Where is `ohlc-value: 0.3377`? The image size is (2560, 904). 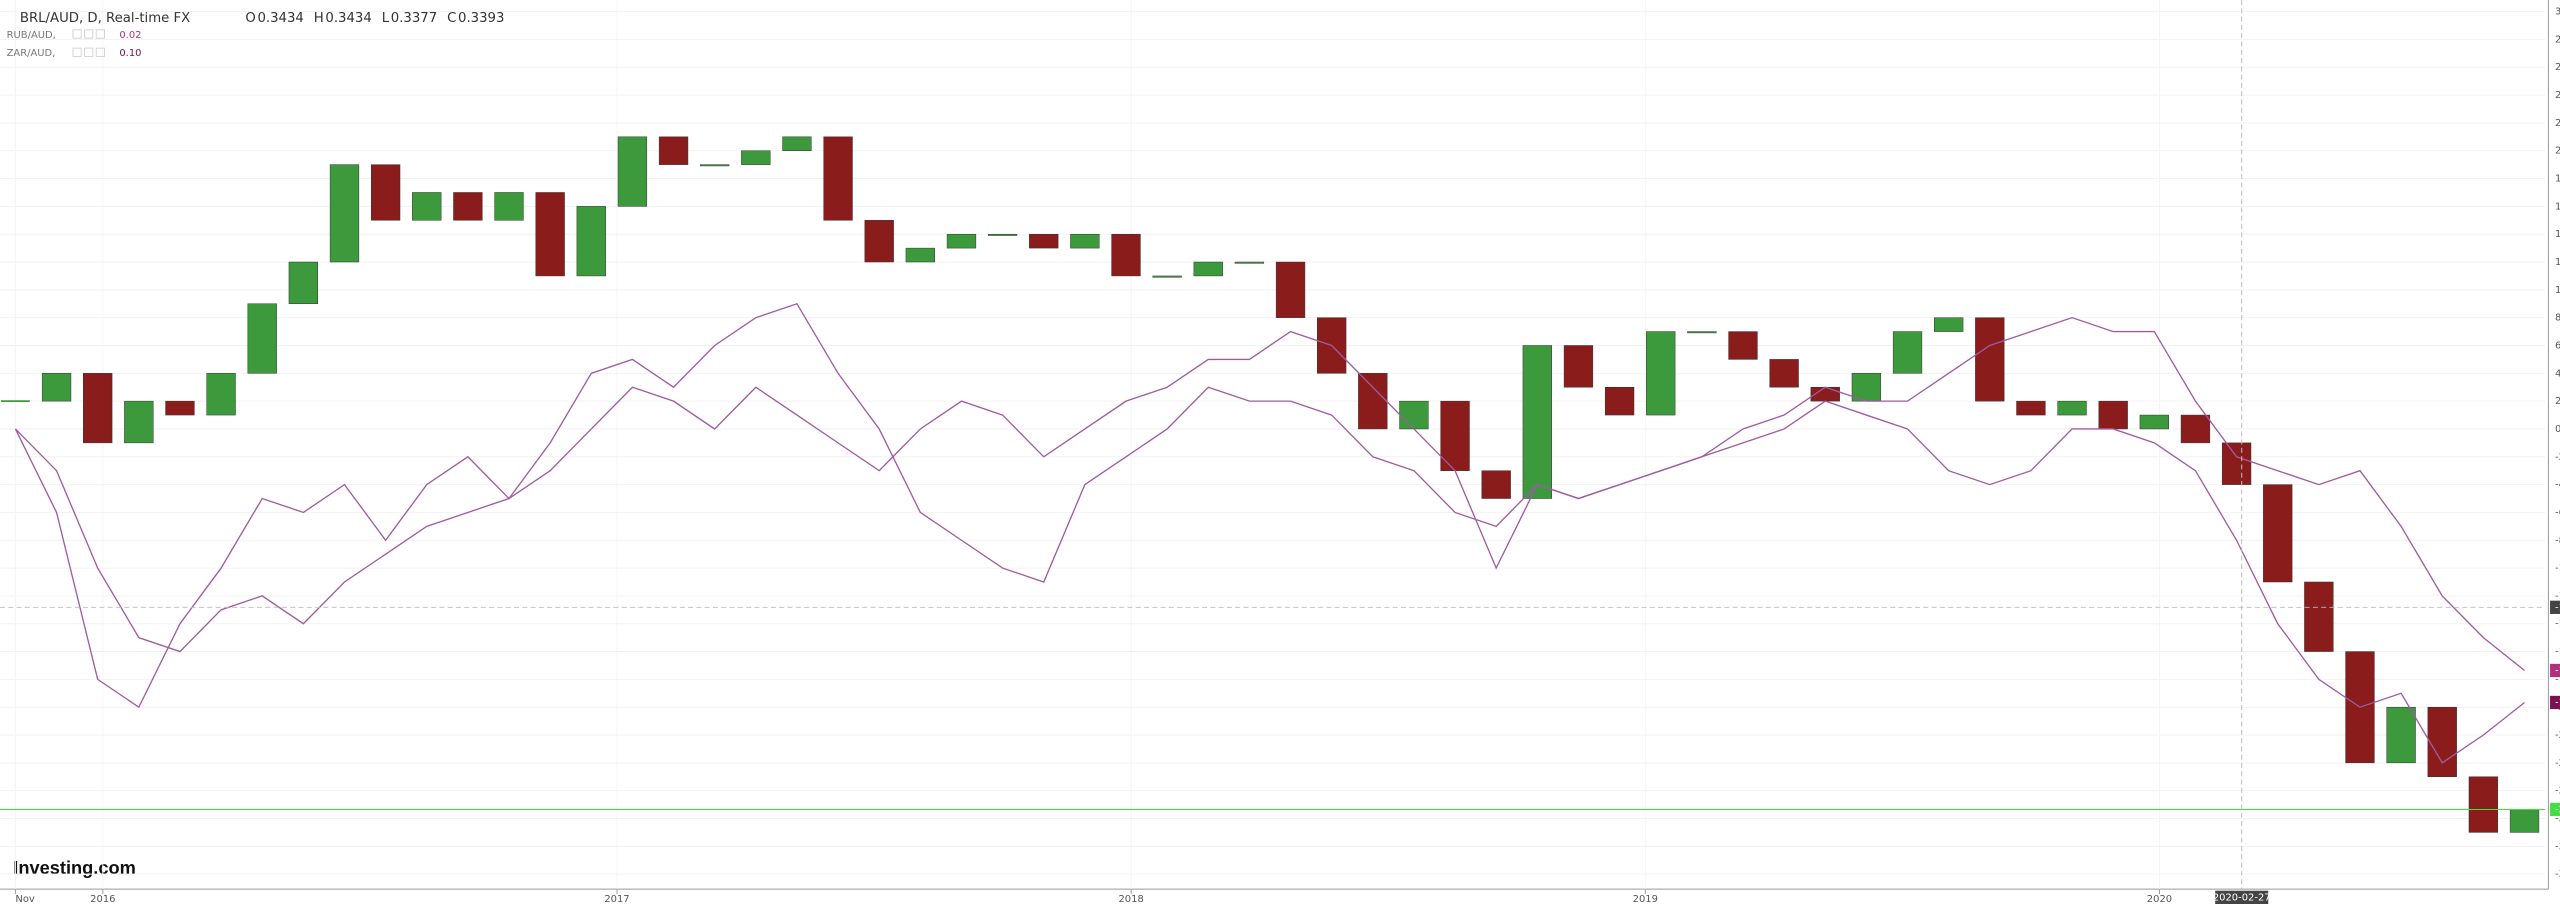
ohlc-value: 0.3377 is located at coordinates (414, 18).